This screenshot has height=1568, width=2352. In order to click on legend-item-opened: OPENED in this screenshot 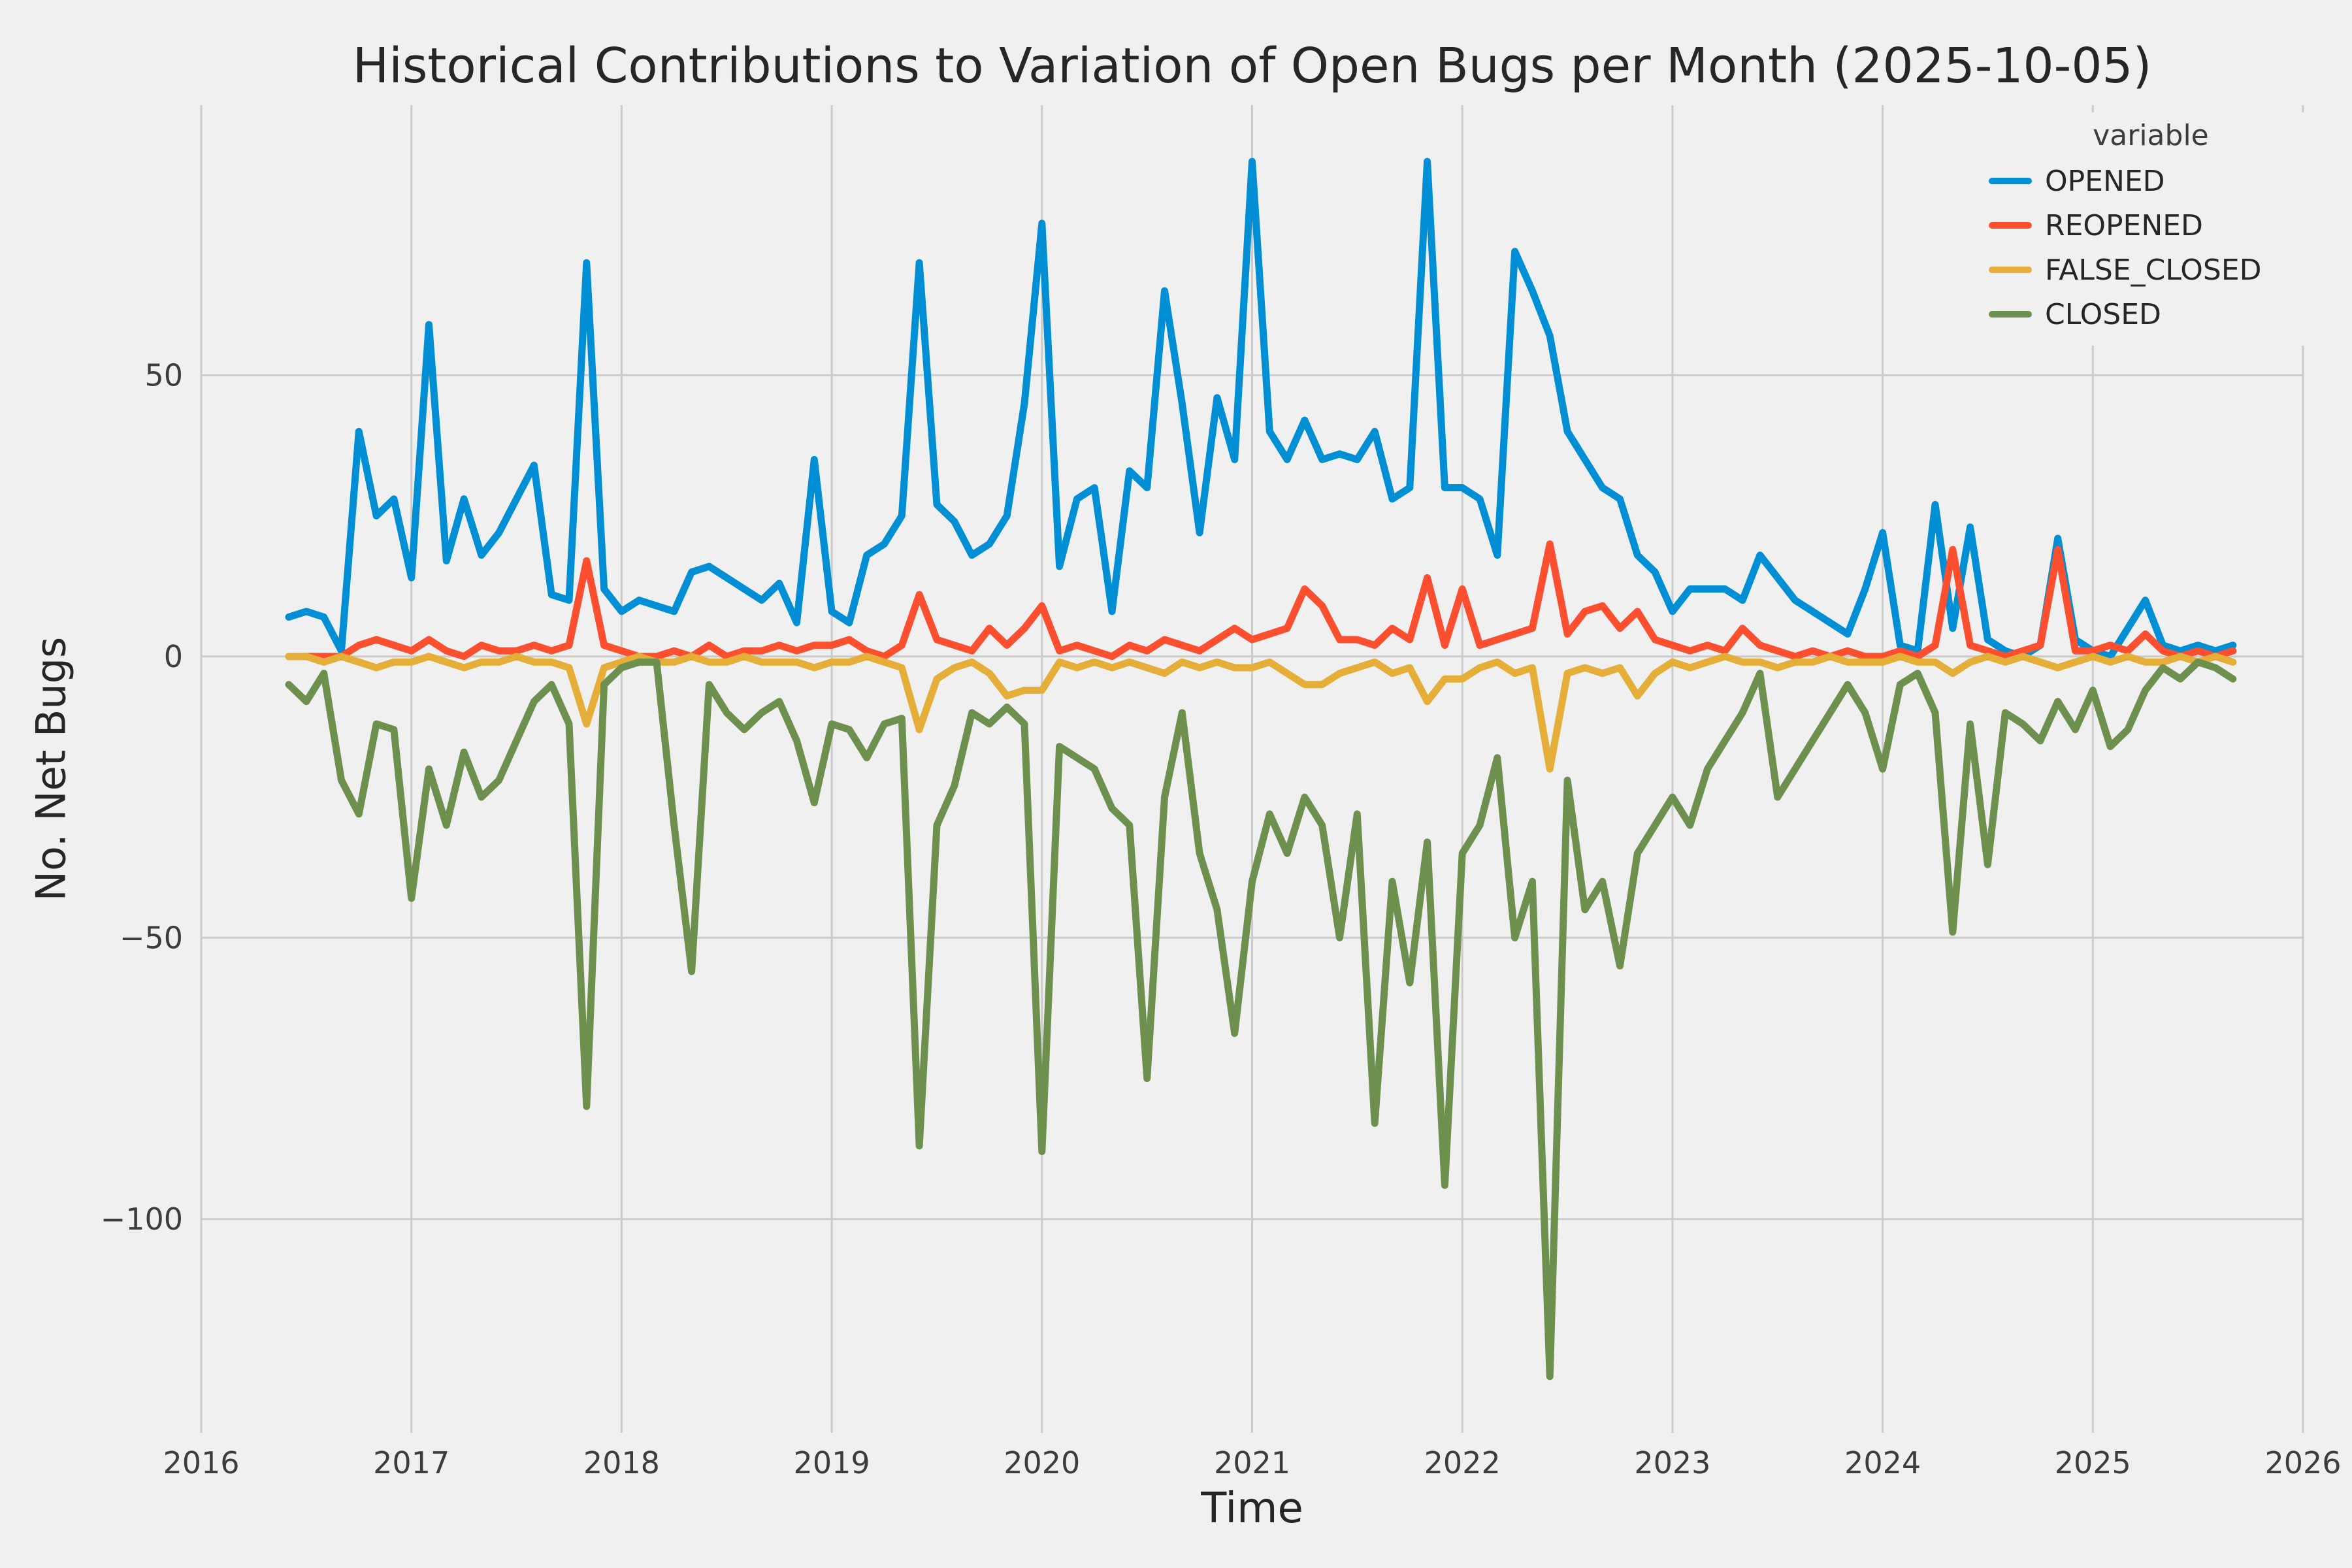, I will do `click(2151, 181)`.